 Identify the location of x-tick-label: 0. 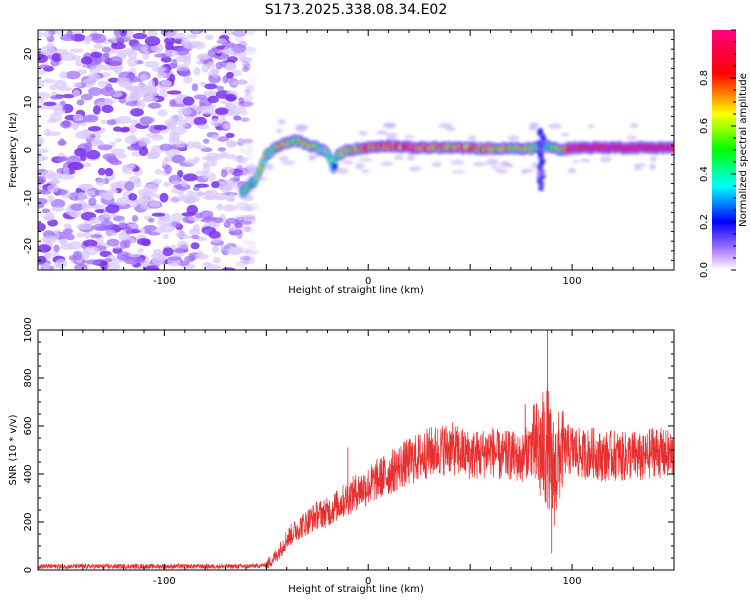
(368, 281).